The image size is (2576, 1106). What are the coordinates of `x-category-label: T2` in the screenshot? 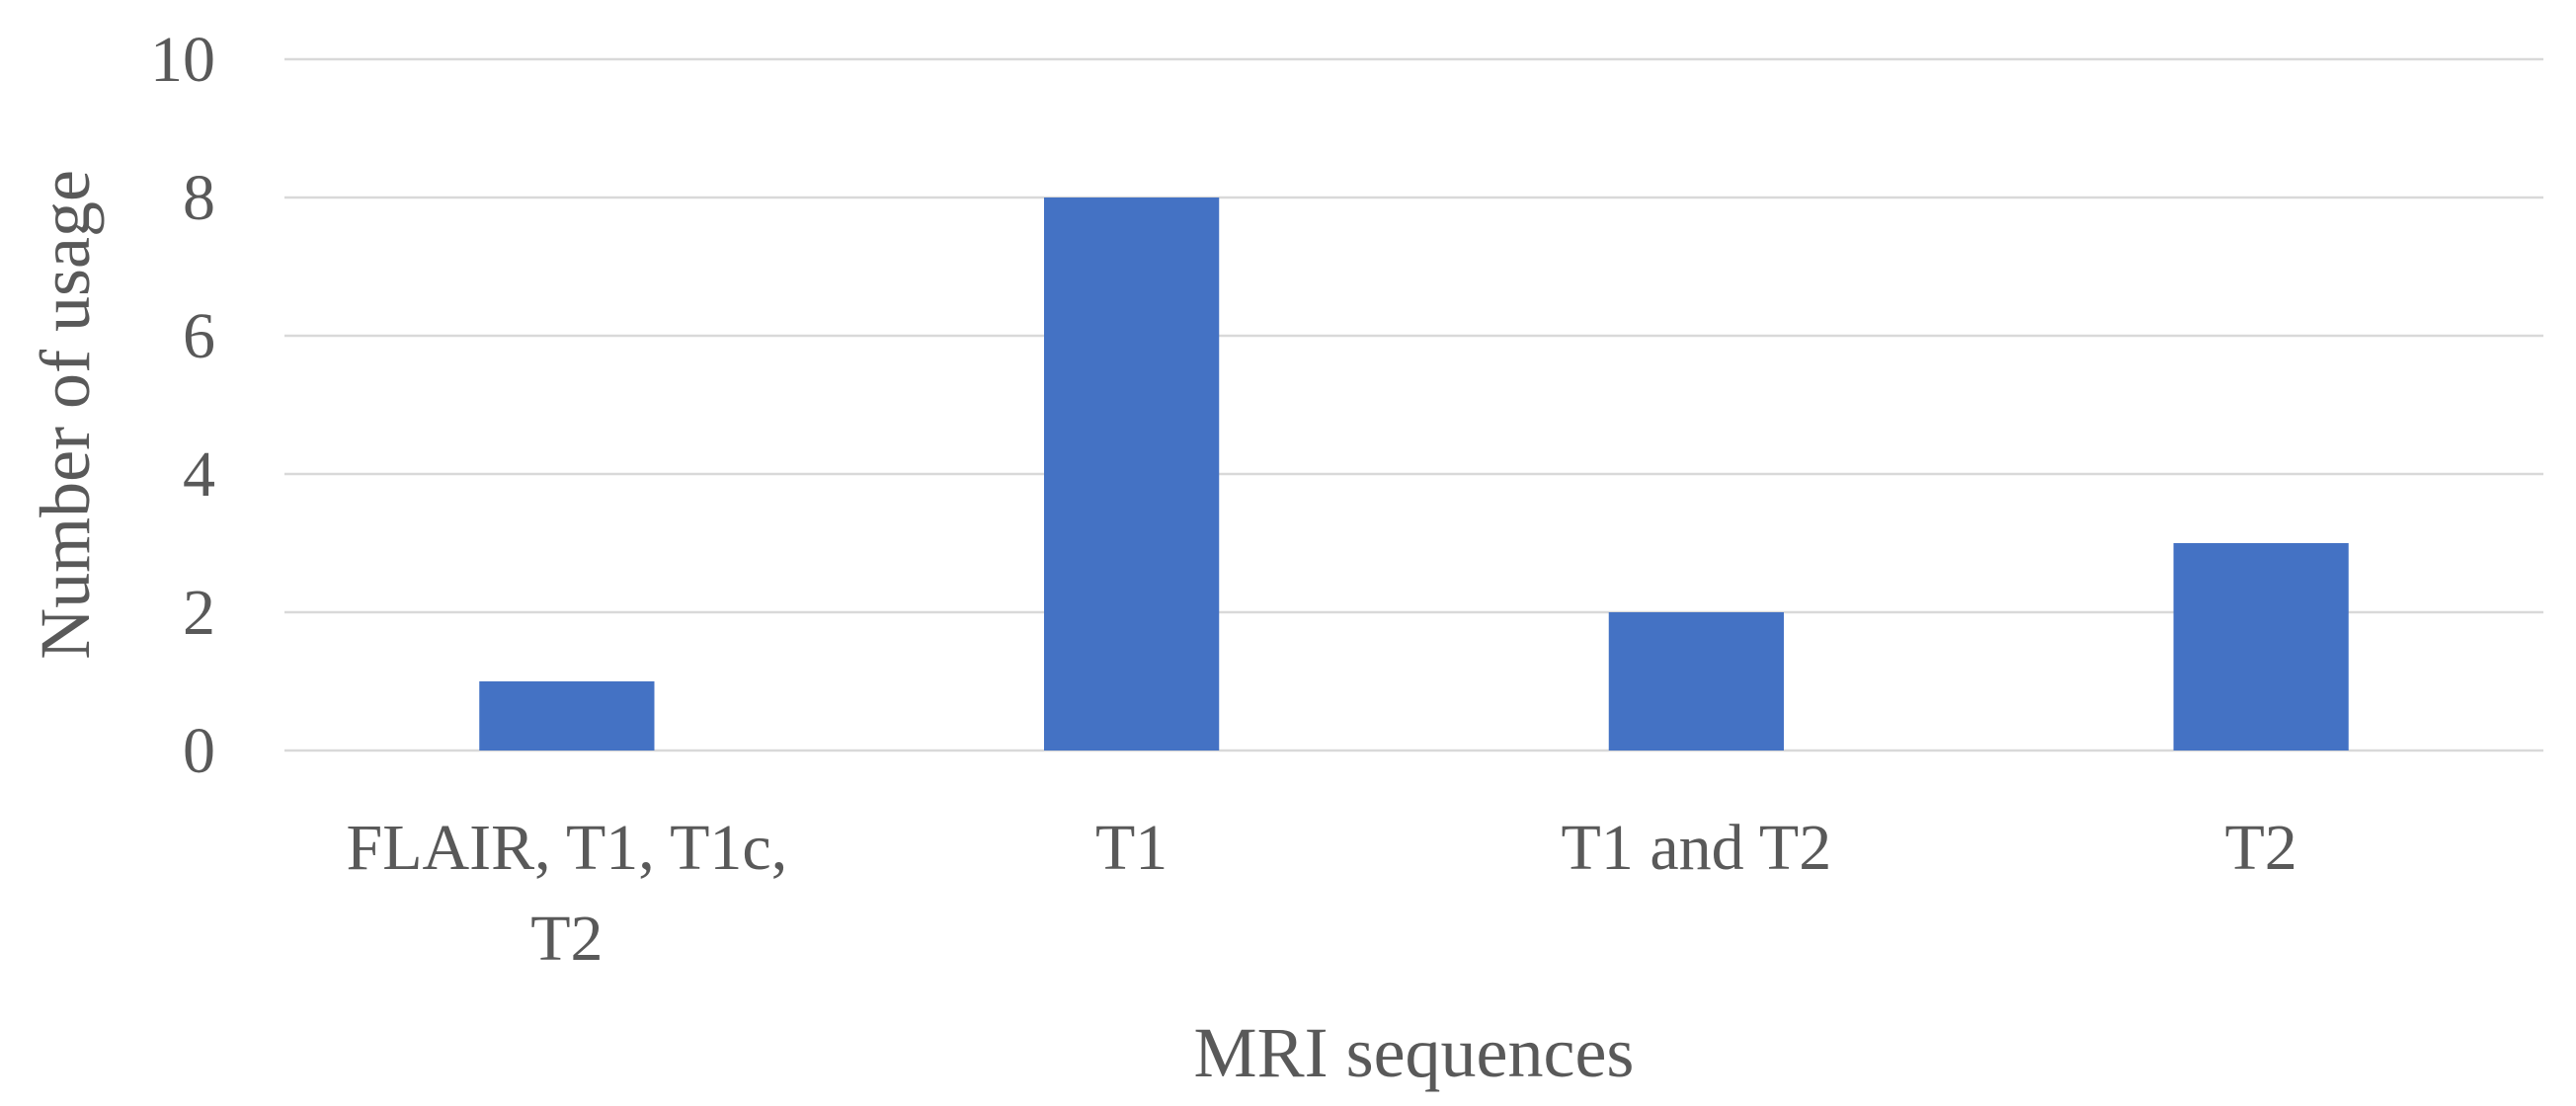 It's located at (2260, 848).